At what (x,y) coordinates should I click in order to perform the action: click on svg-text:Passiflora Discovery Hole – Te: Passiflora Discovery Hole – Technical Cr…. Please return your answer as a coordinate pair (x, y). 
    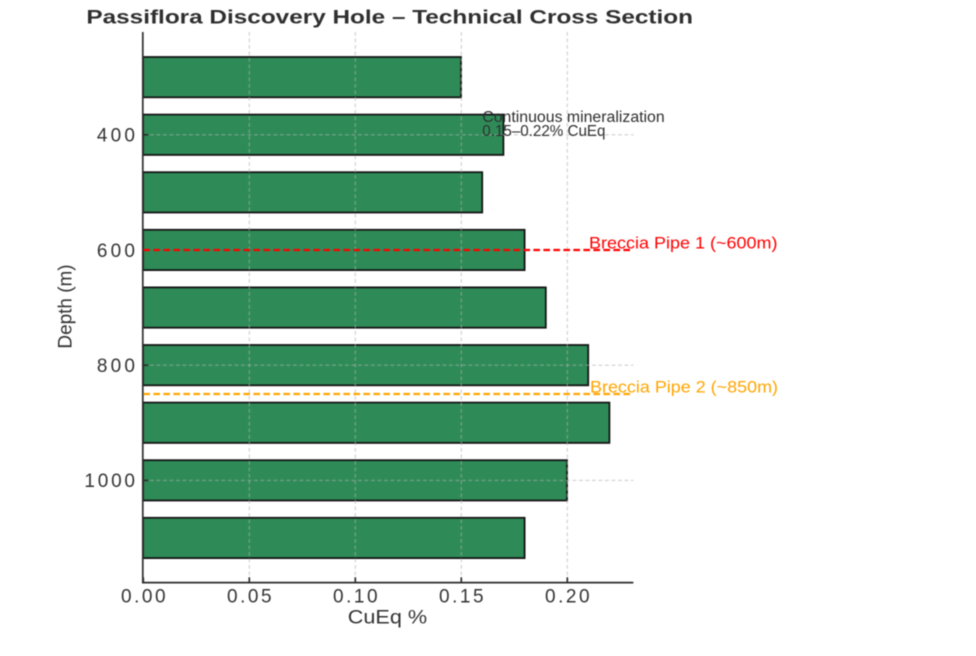
    Looking at the image, I should click on (389, 17).